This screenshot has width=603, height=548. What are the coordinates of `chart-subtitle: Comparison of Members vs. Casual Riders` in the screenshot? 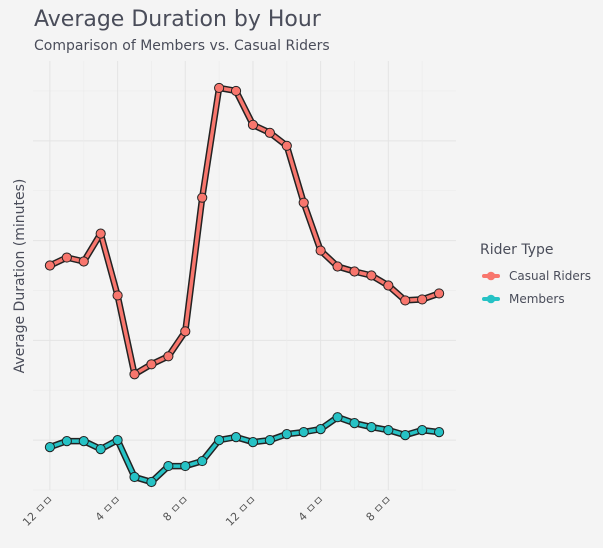 It's located at (182, 46).